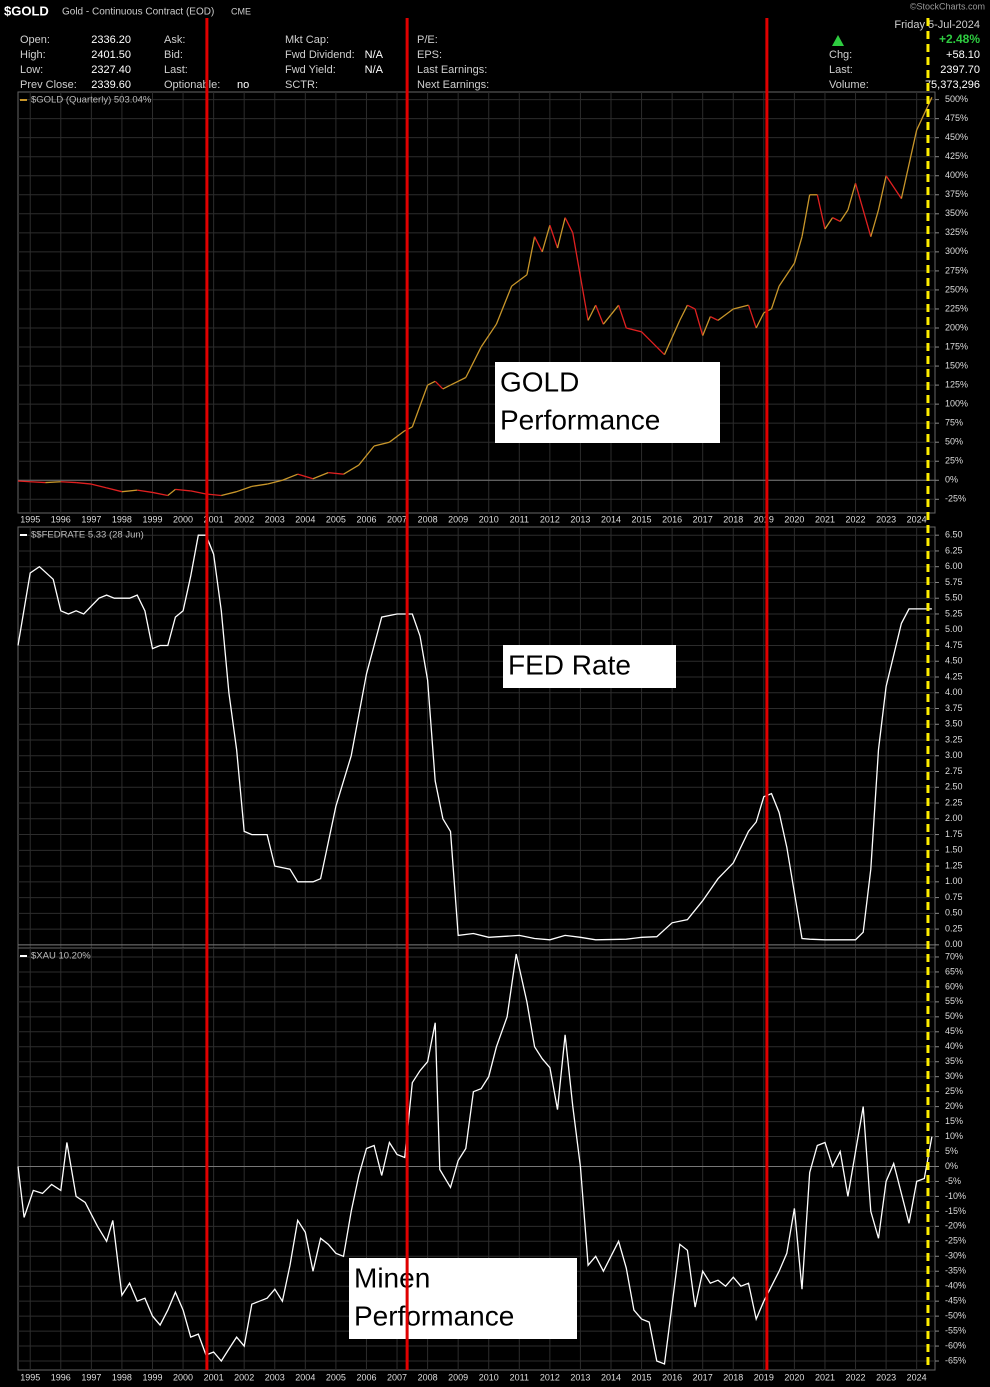 The image size is (990, 1387). I want to click on field-label: Low:, so click(31, 70).